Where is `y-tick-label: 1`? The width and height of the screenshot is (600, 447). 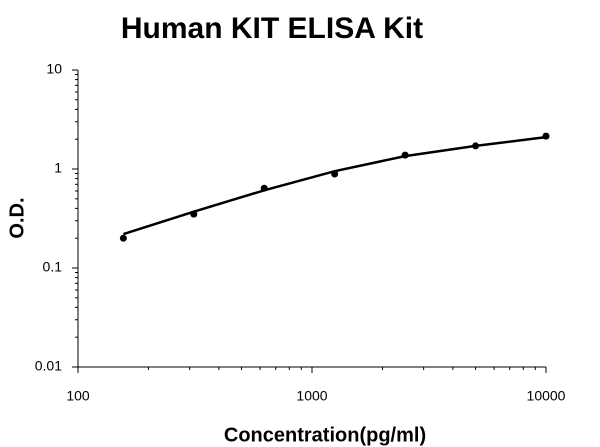 y-tick-label: 1 is located at coordinates (58, 168).